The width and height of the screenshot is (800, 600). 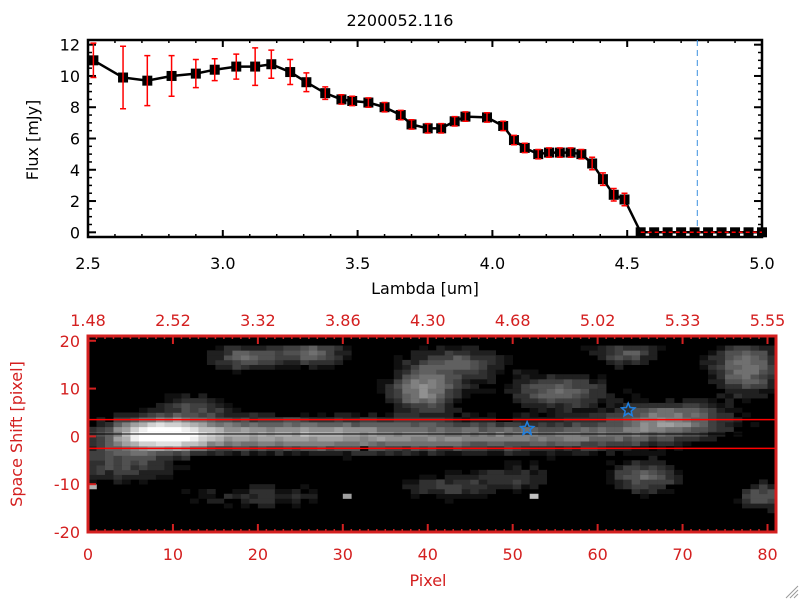 What do you see at coordinates (427, 580) in the screenshot?
I see `bottom-x-axis-label: Pixel` at bounding box center [427, 580].